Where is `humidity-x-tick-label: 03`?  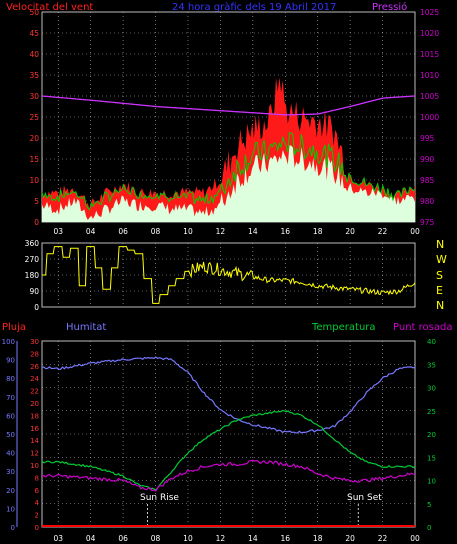 humidity-x-tick-label: 03 is located at coordinates (58, 538).